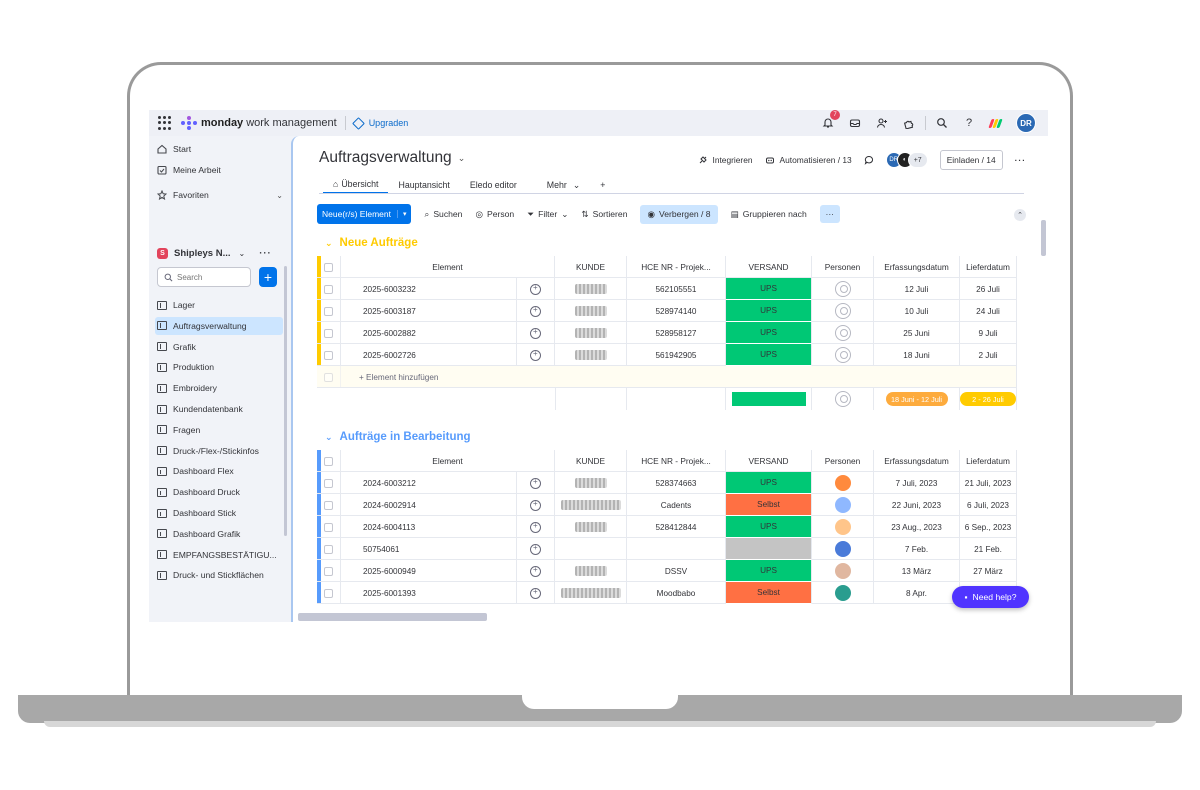 The height and width of the screenshot is (790, 1200). What do you see at coordinates (371, 243) in the screenshot?
I see `group-title: ⌄ Neue Aufträge` at bounding box center [371, 243].